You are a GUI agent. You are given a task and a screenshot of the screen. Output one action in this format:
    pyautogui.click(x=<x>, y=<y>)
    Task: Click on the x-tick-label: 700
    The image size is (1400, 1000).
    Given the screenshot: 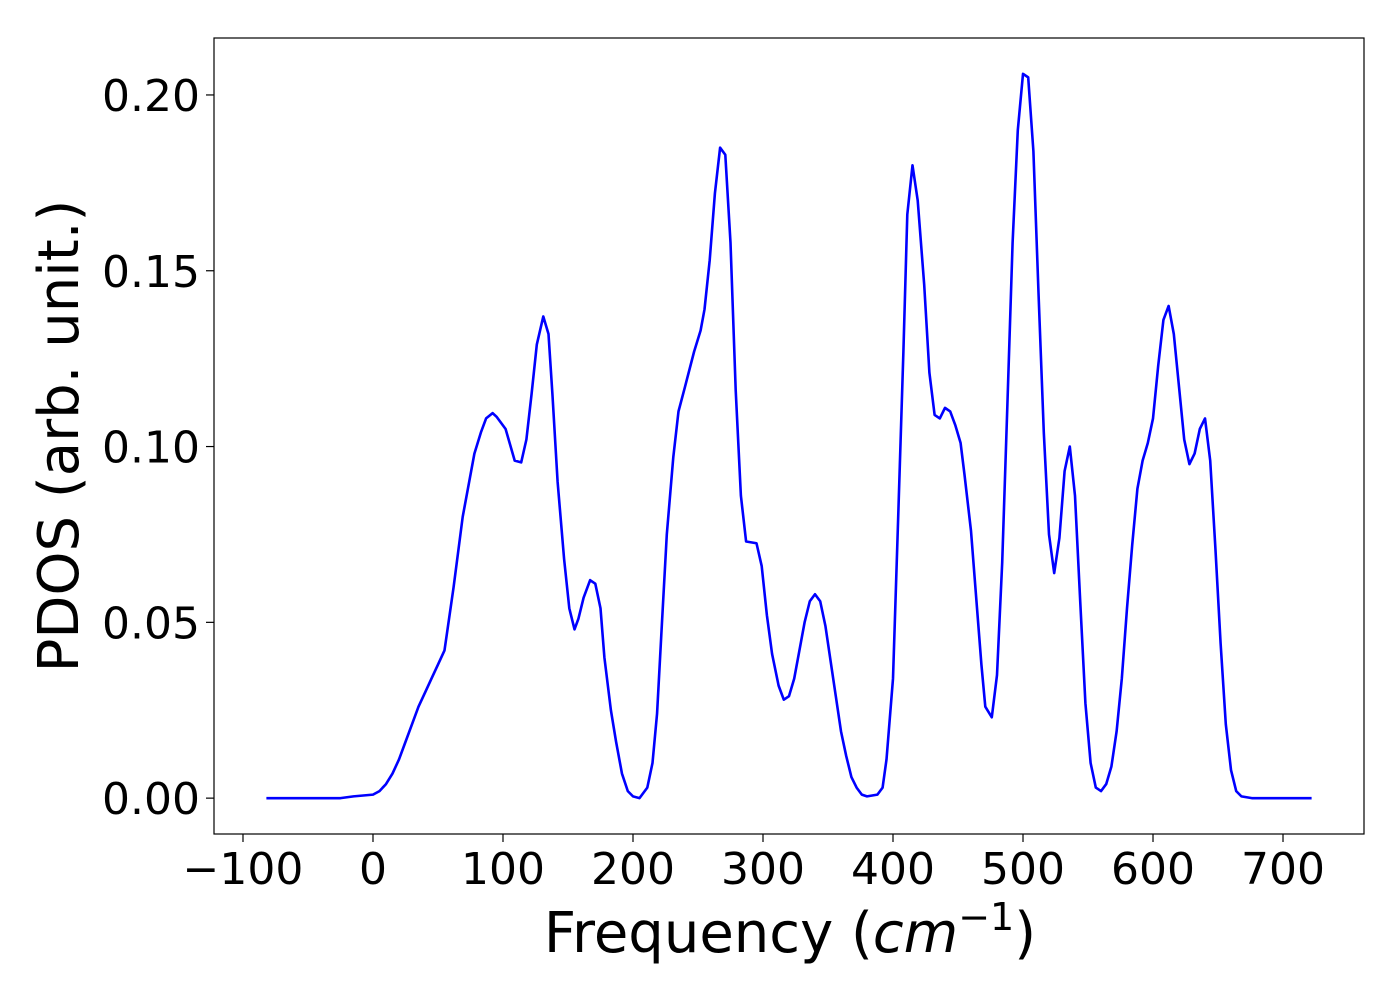 What is the action you would take?
    pyautogui.click(x=1283, y=869)
    